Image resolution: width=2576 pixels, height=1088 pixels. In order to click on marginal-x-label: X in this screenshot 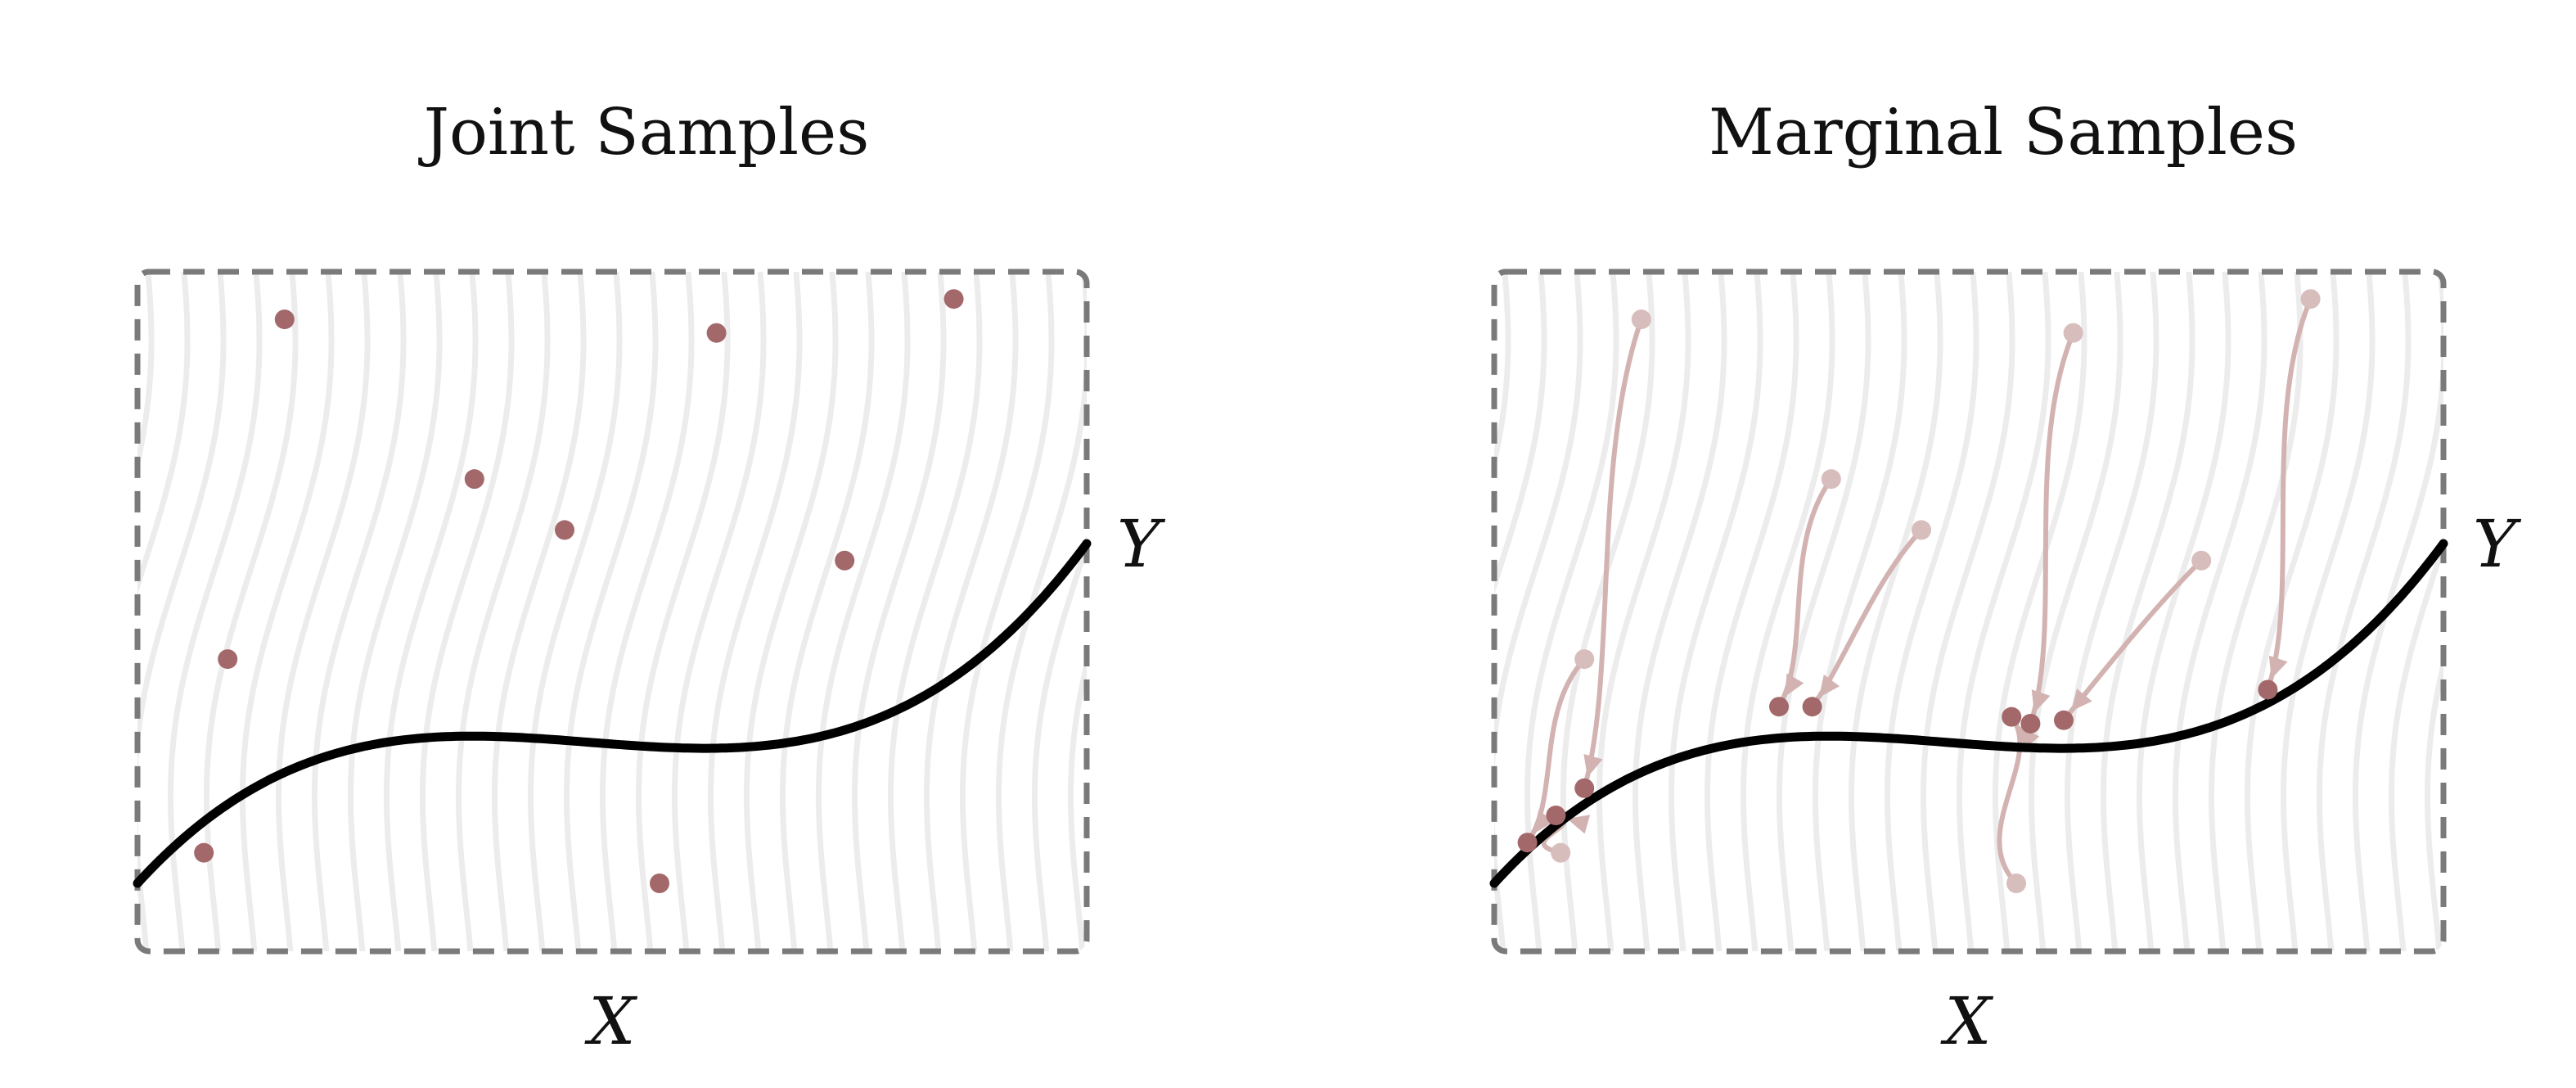, I will do `click(1967, 1021)`.